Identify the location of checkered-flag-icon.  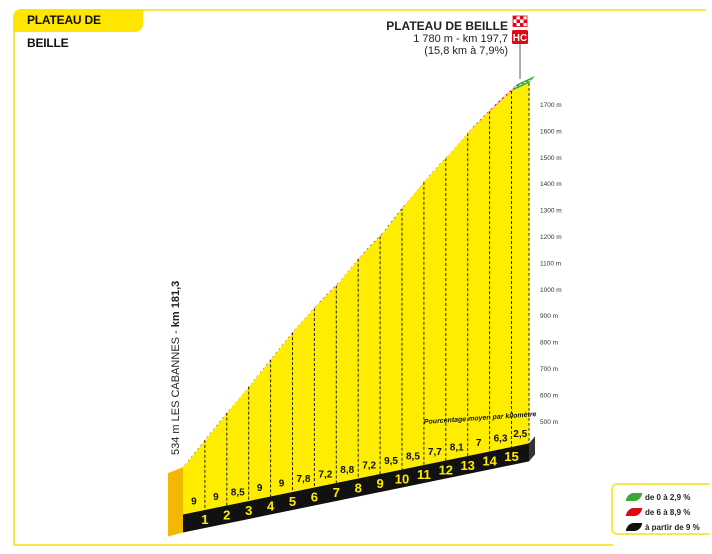
(520, 21).